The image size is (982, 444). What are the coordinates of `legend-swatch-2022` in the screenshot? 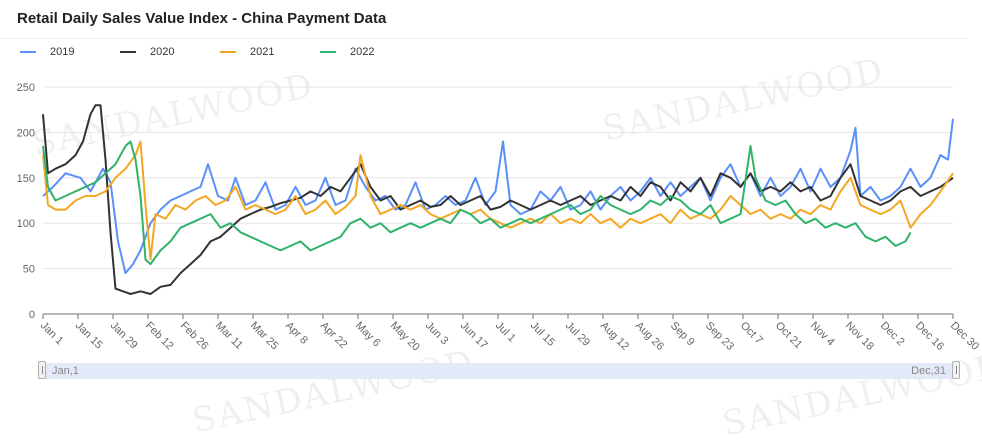 It's located at (328, 52).